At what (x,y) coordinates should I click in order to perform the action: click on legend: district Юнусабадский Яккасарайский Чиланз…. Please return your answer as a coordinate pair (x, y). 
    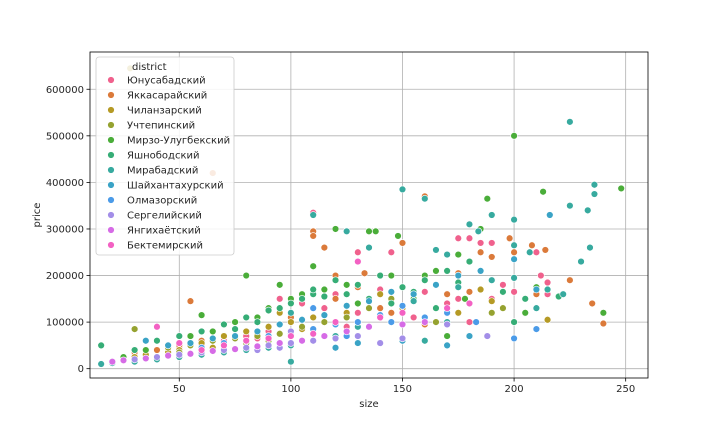
    Looking at the image, I should click on (165, 156).